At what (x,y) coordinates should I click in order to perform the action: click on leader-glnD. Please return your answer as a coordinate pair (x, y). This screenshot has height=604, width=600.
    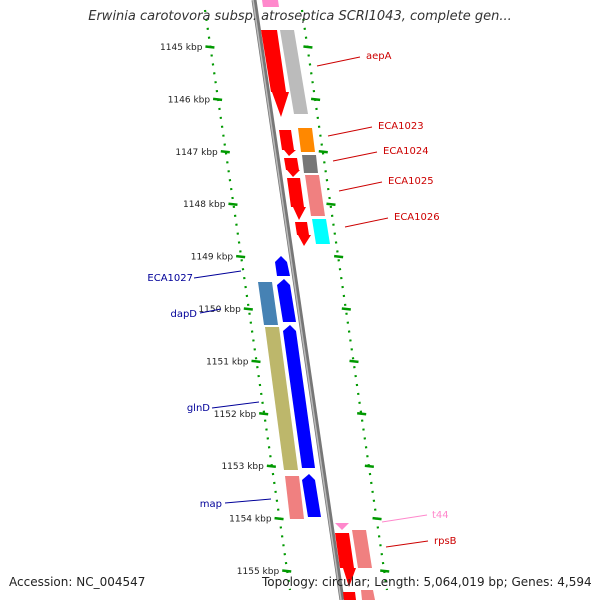
    Looking at the image, I should click on (235, 405).